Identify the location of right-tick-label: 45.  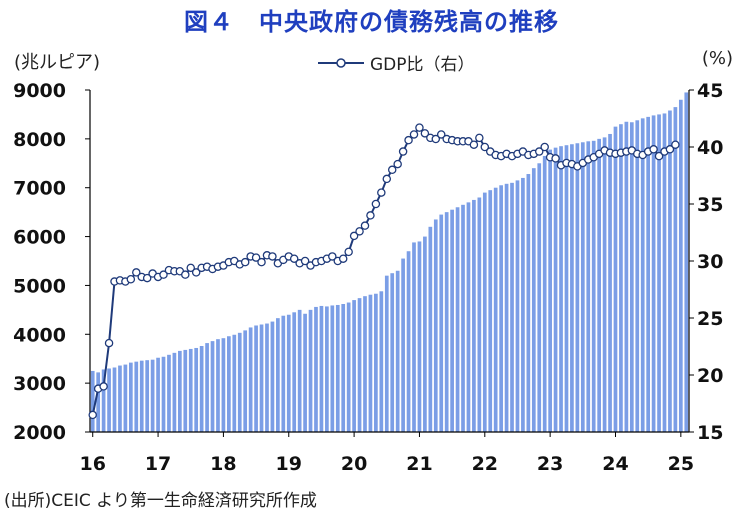
(710, 91).